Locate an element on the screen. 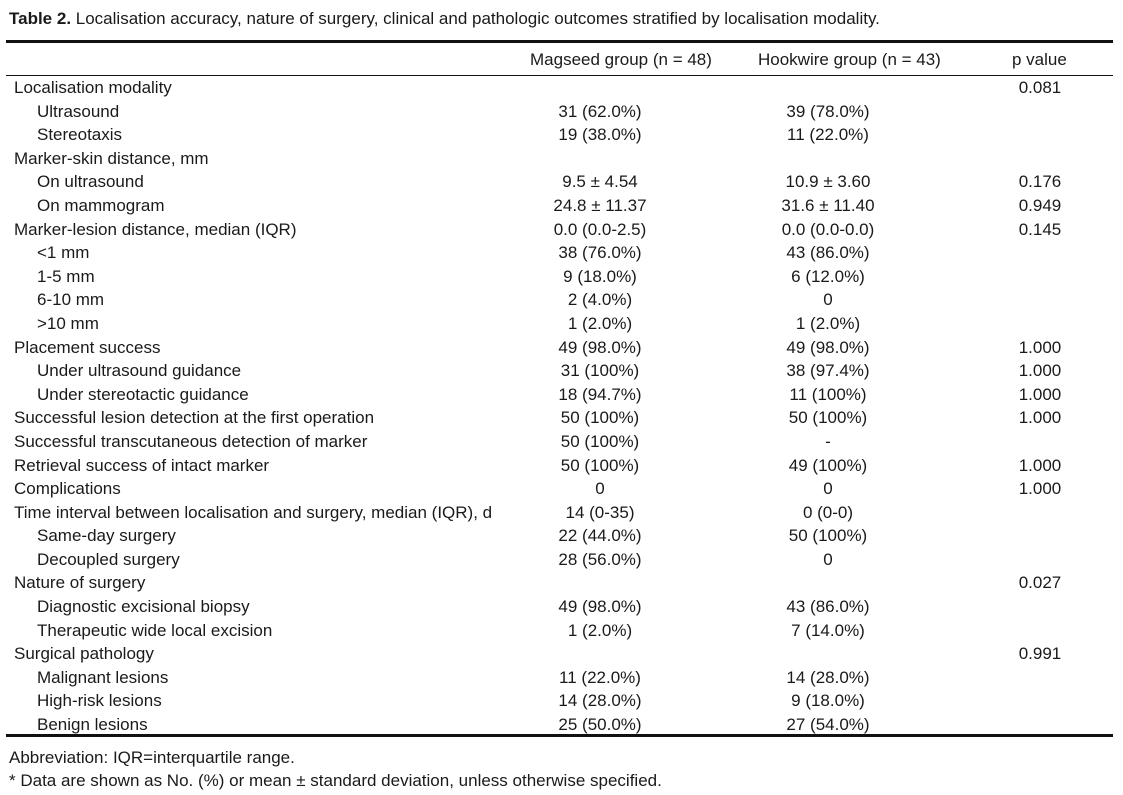 The width and height of the screenshot is (1123, 795). magseed-value-cell: 28 (56.0%) is located at coordinates (600, 559).